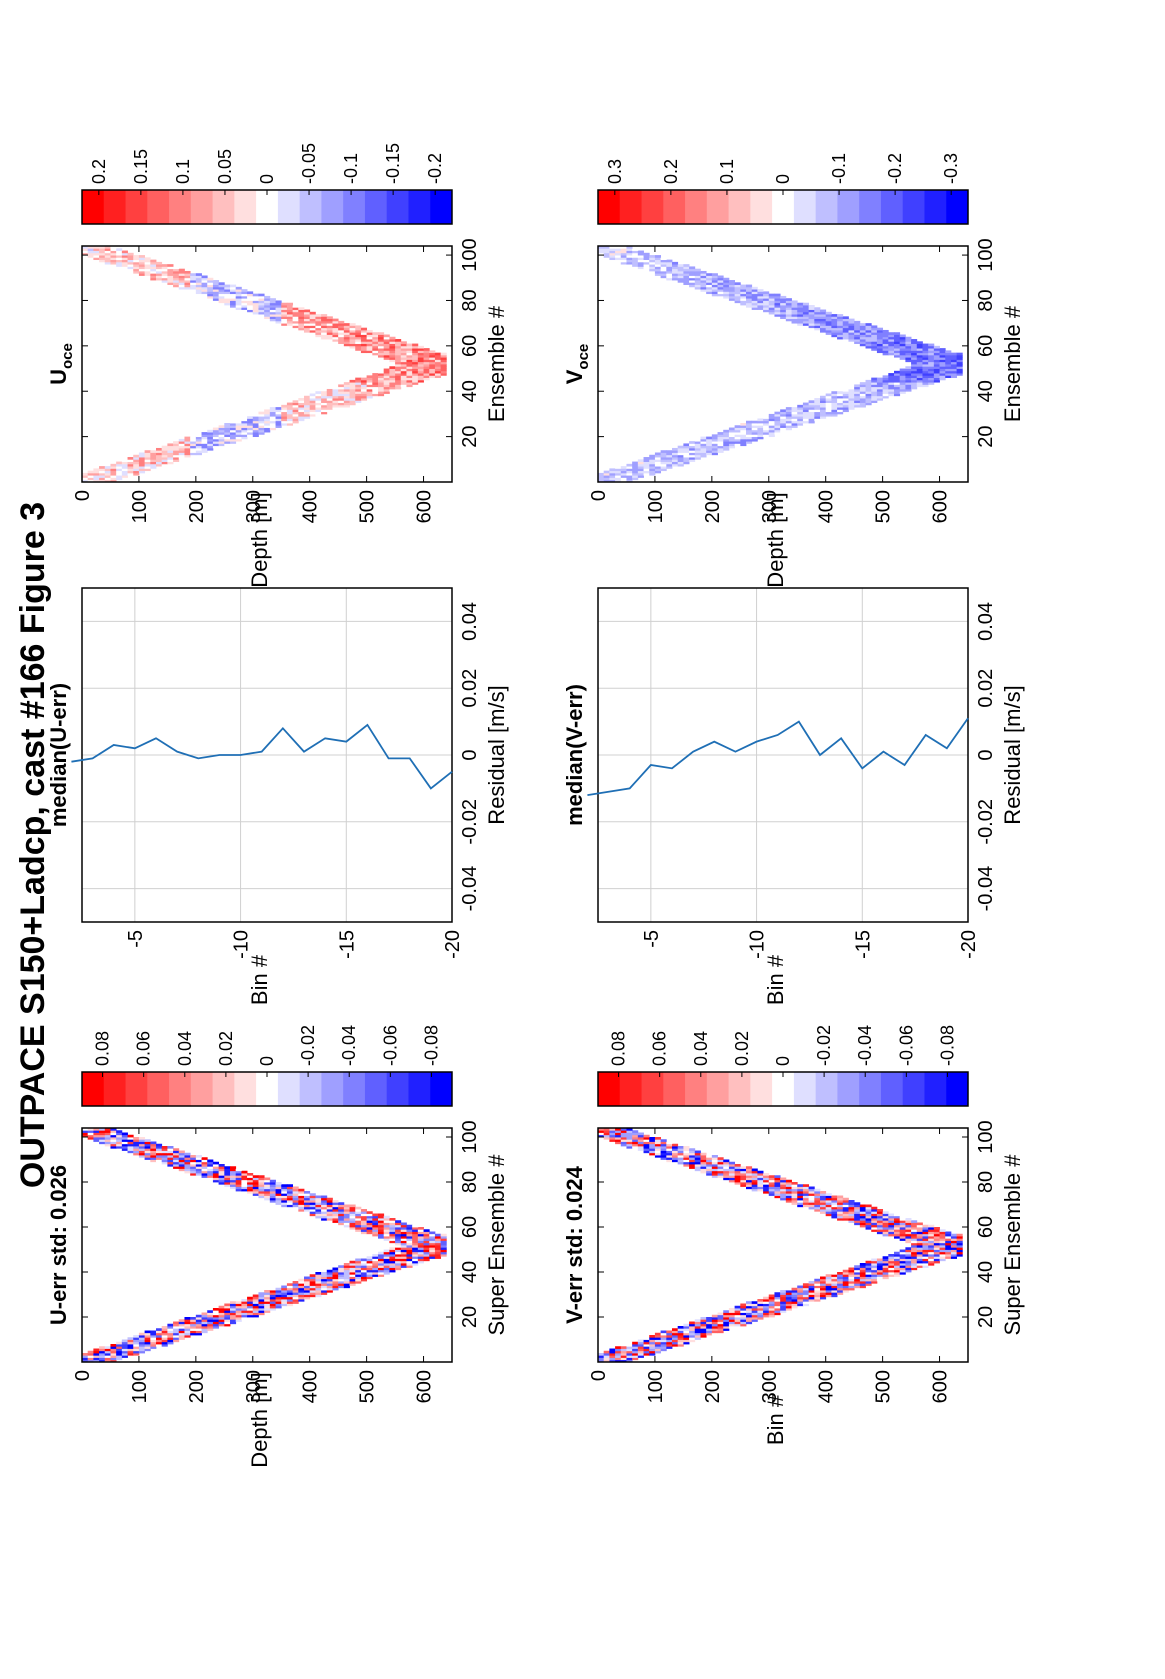  I want to click on y-tick-label: -5, so click(136, 939).